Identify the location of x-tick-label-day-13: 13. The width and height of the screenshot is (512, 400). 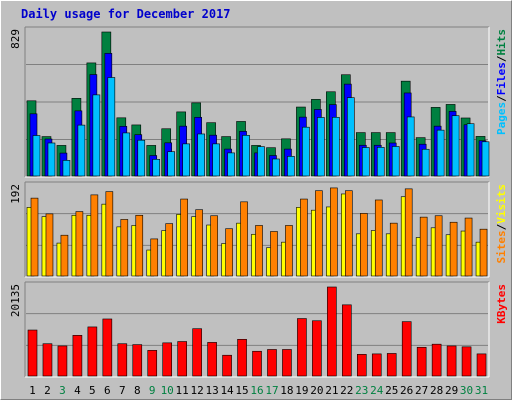
(211, 390).